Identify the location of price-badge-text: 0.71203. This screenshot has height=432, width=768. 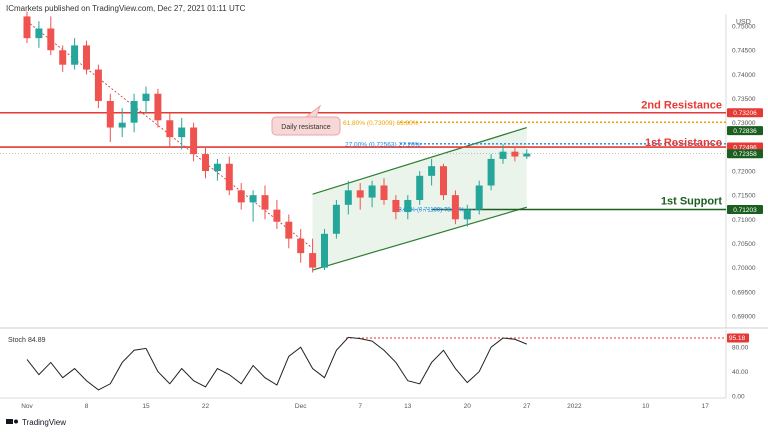
(745, 210).